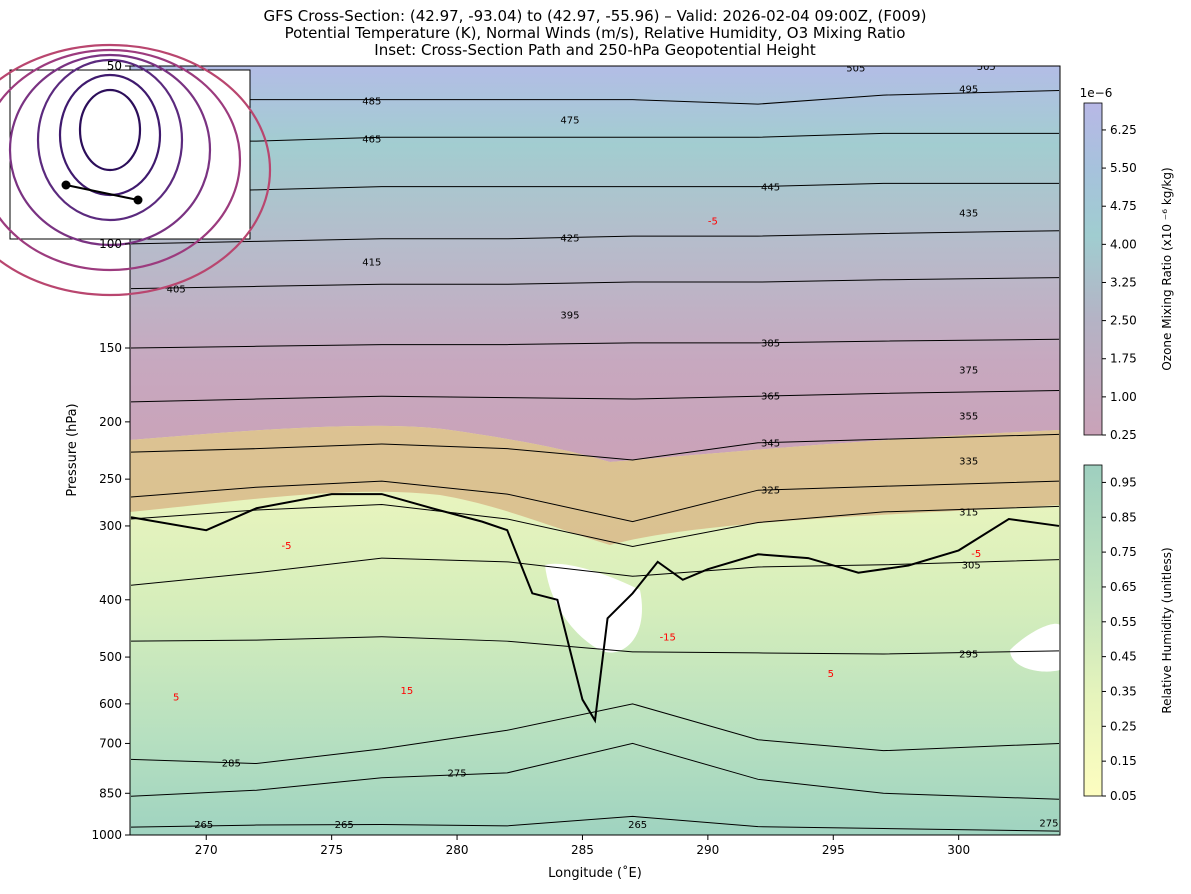  What do you see at coordinates (407, 691) in the screenshot?
I see `wind-label: 15` at bounding box center [407, 691].